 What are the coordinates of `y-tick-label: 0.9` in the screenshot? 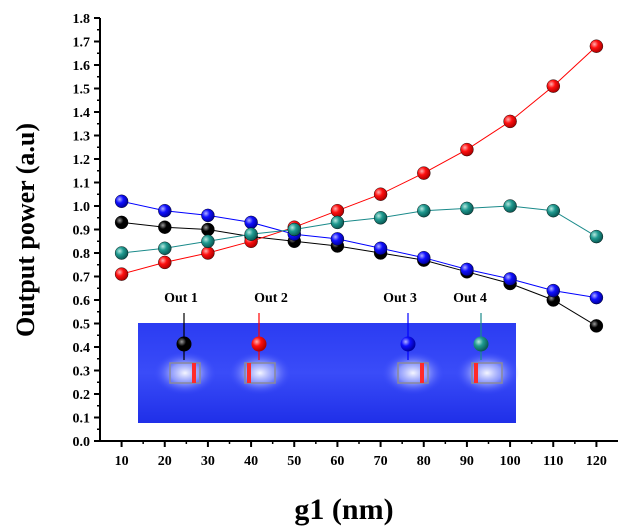 It's located at (82, 231).